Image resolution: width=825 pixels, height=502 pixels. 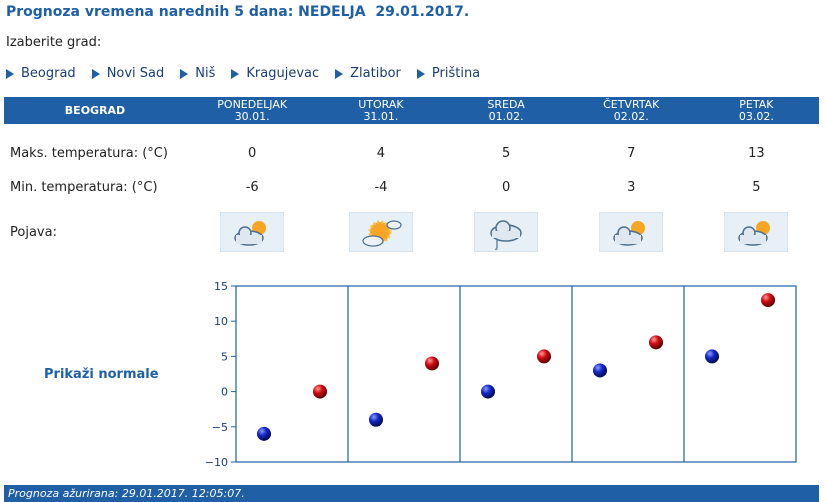 What do you see at coordinates (127, 73) in the screenshot?
I see `city-link-novi-sad: Novi Sad` at bounding box center [127, 73].